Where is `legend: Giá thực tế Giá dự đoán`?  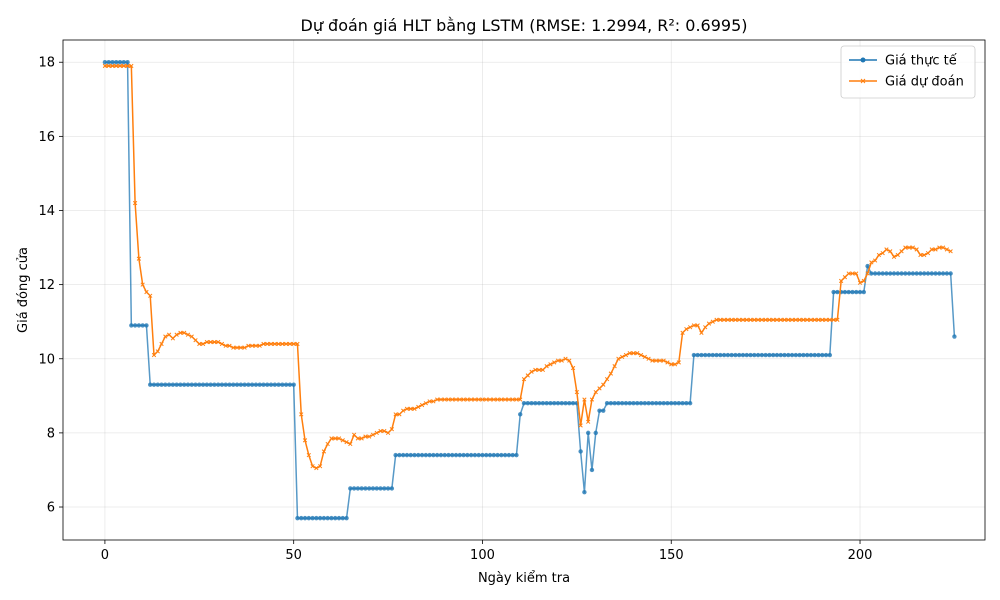
legend: Giá thực tế Giá dự đoán is located at coordinates (908, 72).